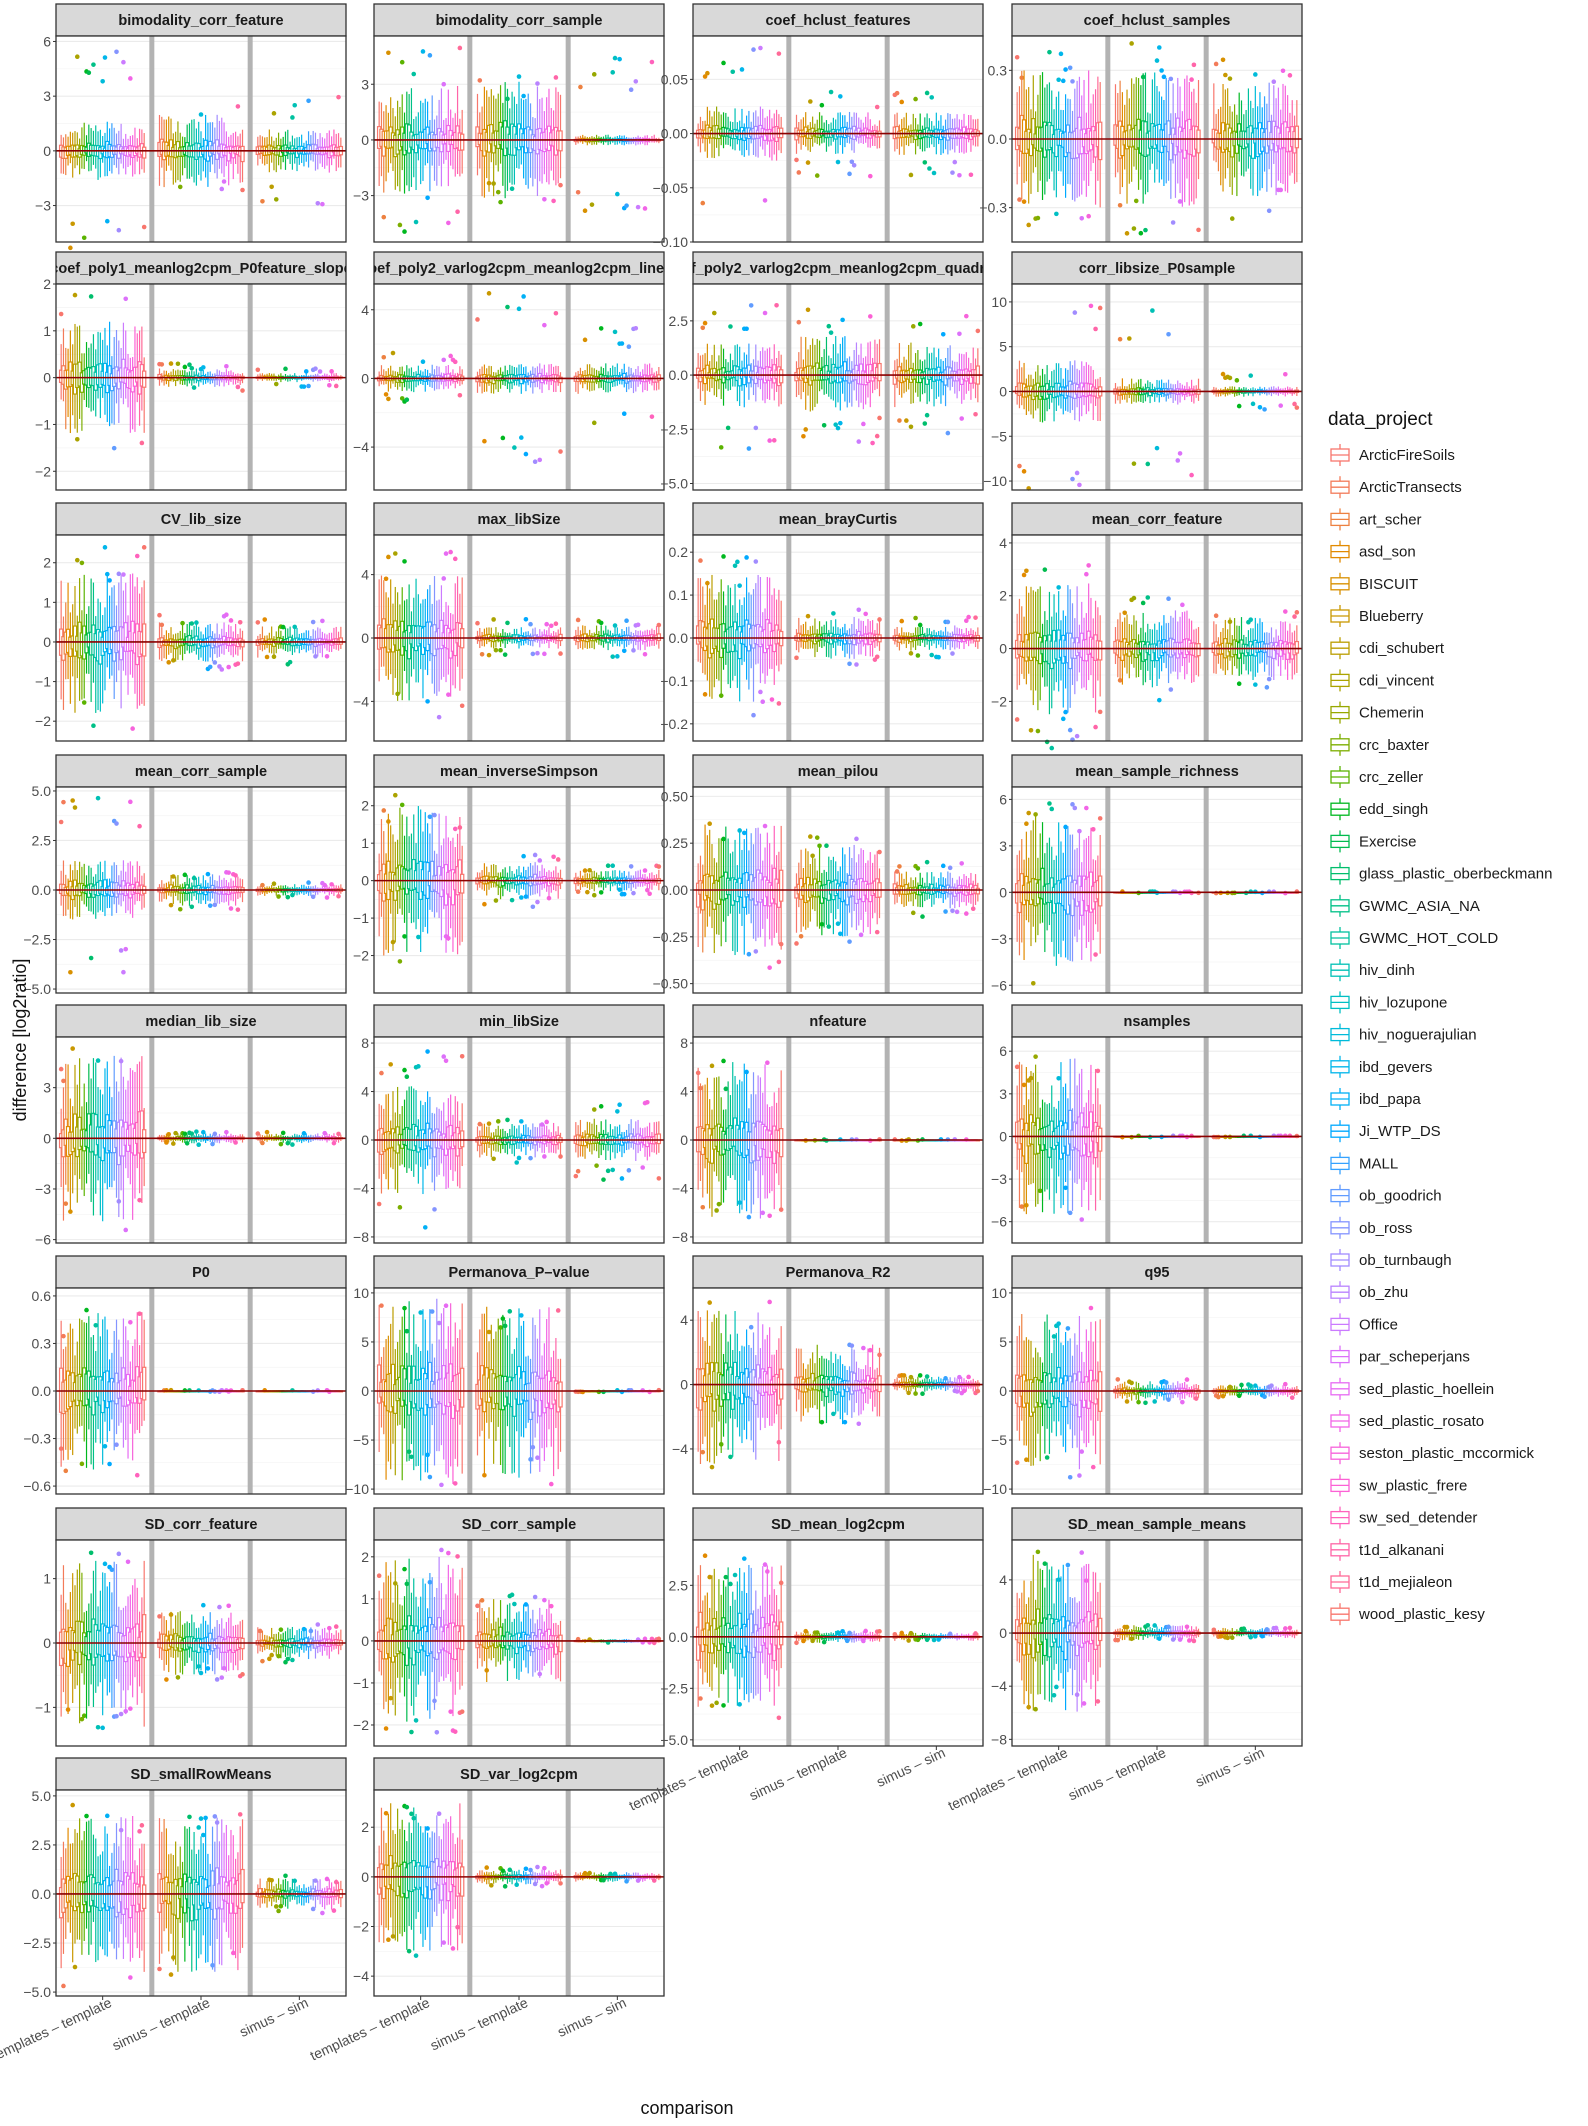  What do you see at coordinates (995, 481) in the screenshot?
I see `y-tick-label: −10` at bounding box center [995, 481].